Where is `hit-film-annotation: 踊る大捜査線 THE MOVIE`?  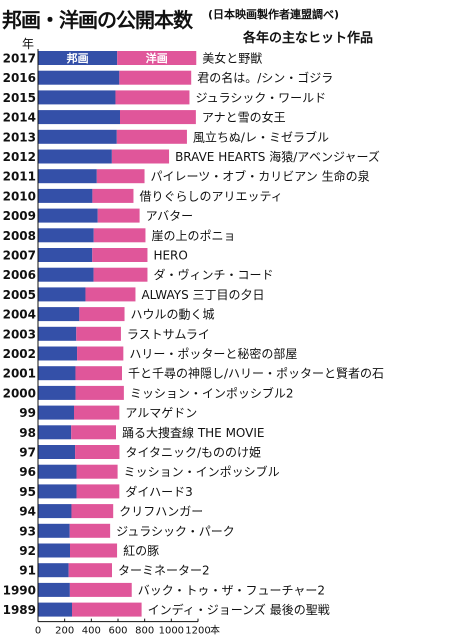
hit-film-annotation: 踊る大捜査線 THE MOVIE is located at coordinates (193, 432).